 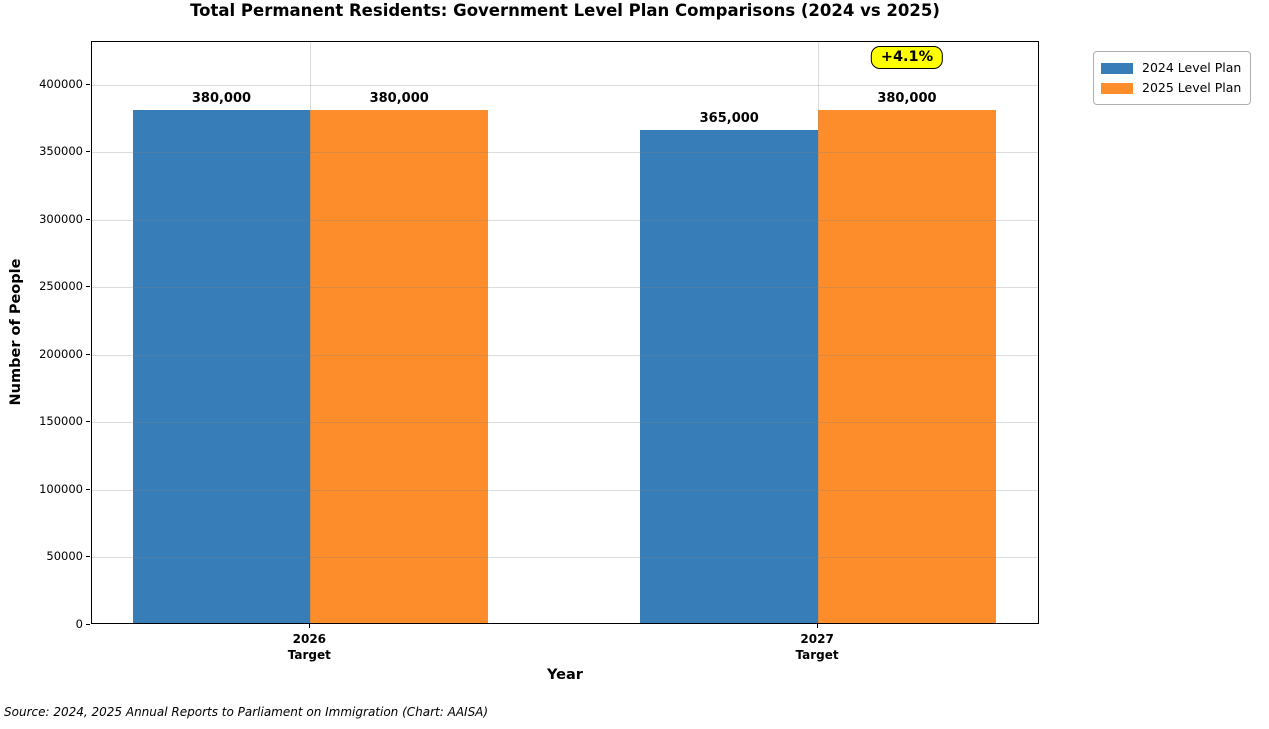 I want to click on x-tick-label: 2026 Target, so click(x=309, y=647).